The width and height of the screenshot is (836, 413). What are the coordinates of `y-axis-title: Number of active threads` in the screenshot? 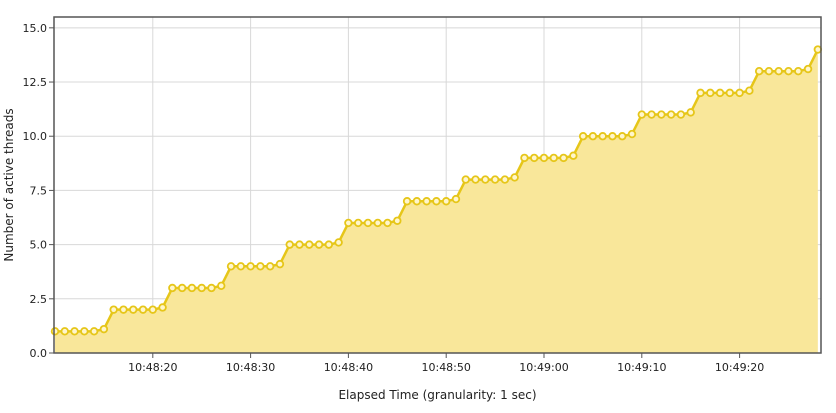 It's located at (9, 184).